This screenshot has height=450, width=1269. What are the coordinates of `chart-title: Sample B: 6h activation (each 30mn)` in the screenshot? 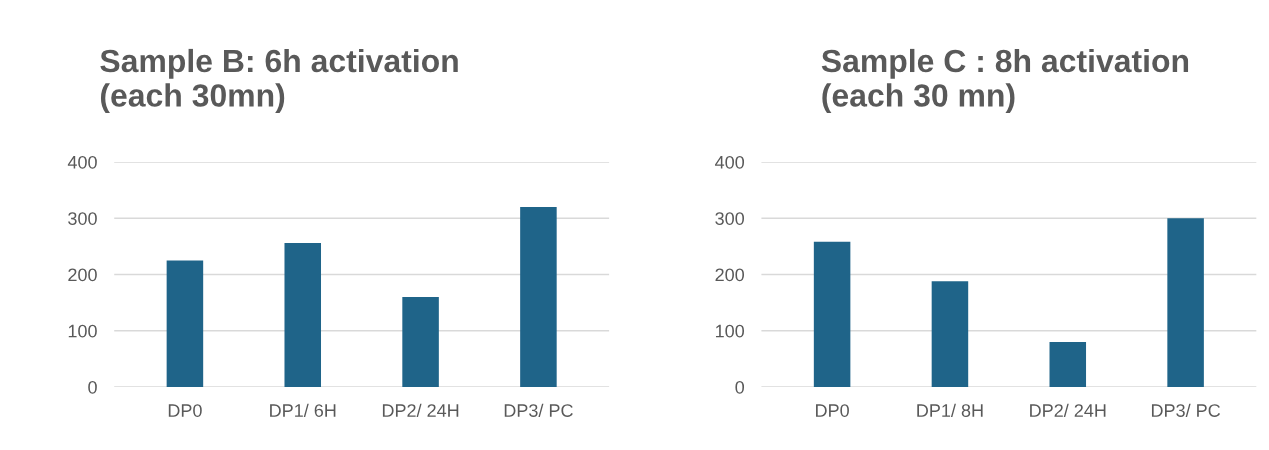 It's located at (279, 81).